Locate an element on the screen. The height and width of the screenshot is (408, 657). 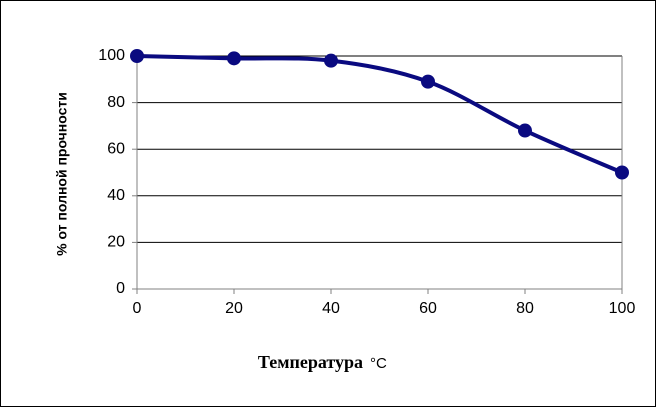
x-tick-label-20: 20 is located at coordinates (234, 308).